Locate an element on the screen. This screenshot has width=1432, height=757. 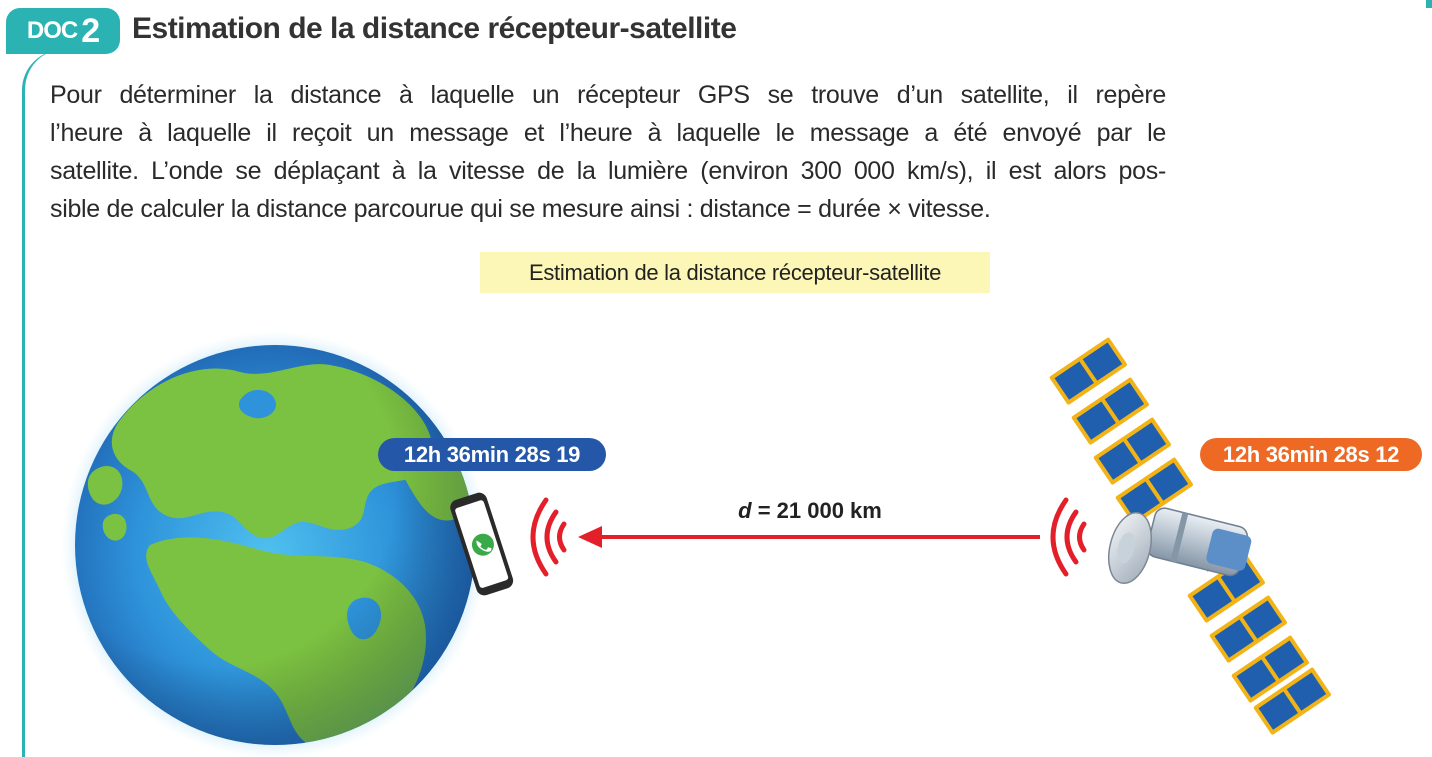
document-frame-border is located at coordinates (53, 403).